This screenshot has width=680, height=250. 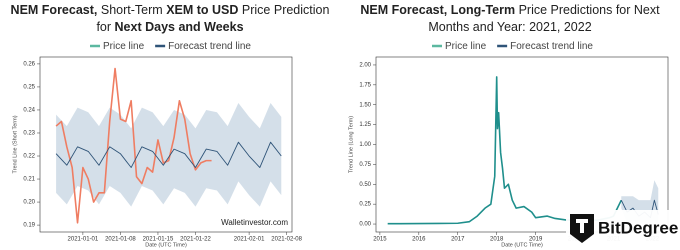 What do you see at coordinates (195, 240) in the screenshot?
I see `x-tick-label: 2021-01-22` at bounding box center [195, 240].